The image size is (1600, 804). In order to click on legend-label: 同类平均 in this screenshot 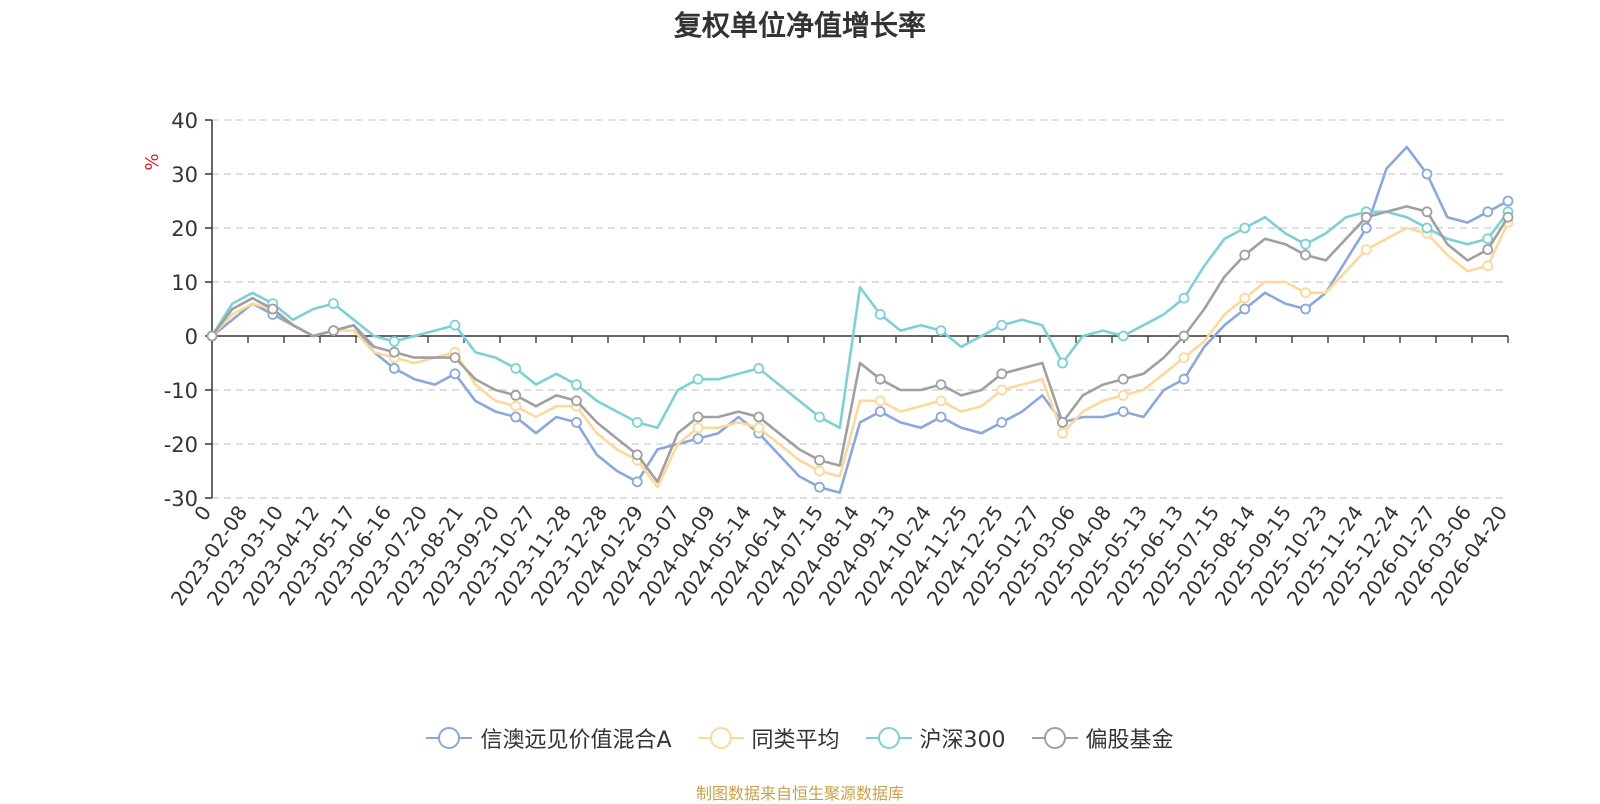, I will do `click(795, 740)`.